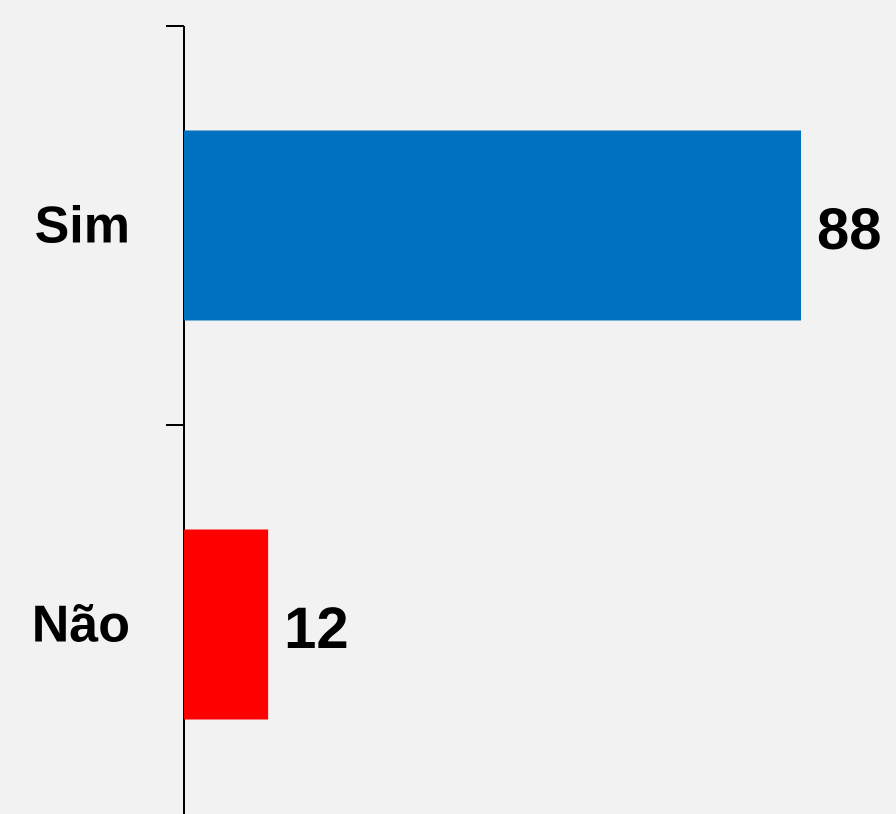 Image resolution: width=896 pixels, height=814 pixels. Describe the element at coordinates (849, 229) in the screenshot. I see `value-label: 88` at that location.